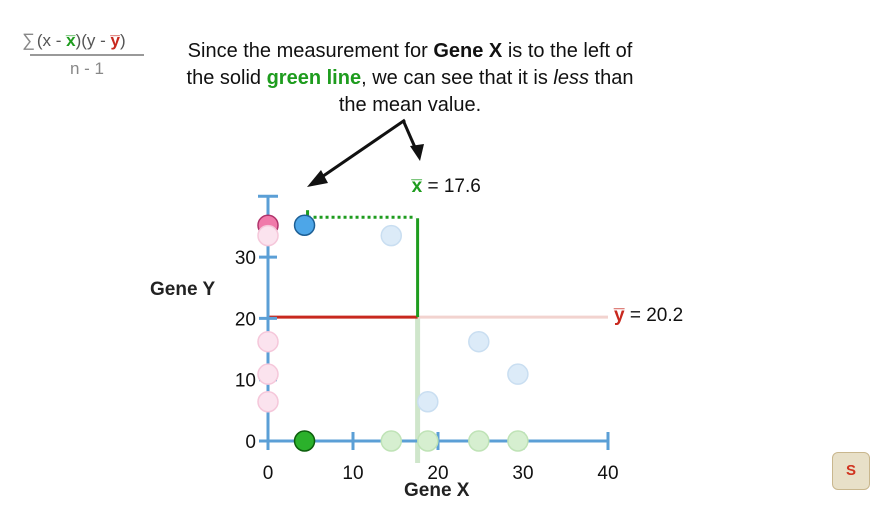 The width and height of the screenshot is (872, 505). Describe the element at coordinates (457, 78) in the screenshot. I see `caption-text: , we can see that it is` at that location.